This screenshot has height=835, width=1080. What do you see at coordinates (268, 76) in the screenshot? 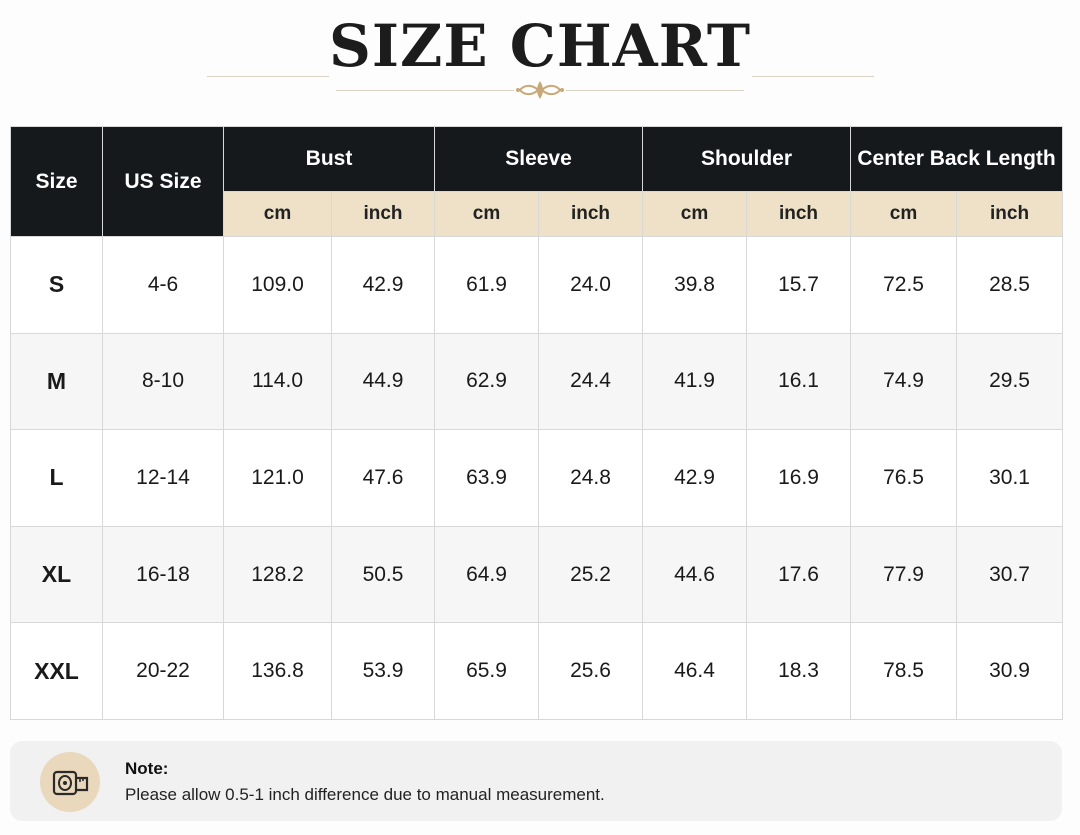
I see `title-rule-left` at bounding box center [268, 76].